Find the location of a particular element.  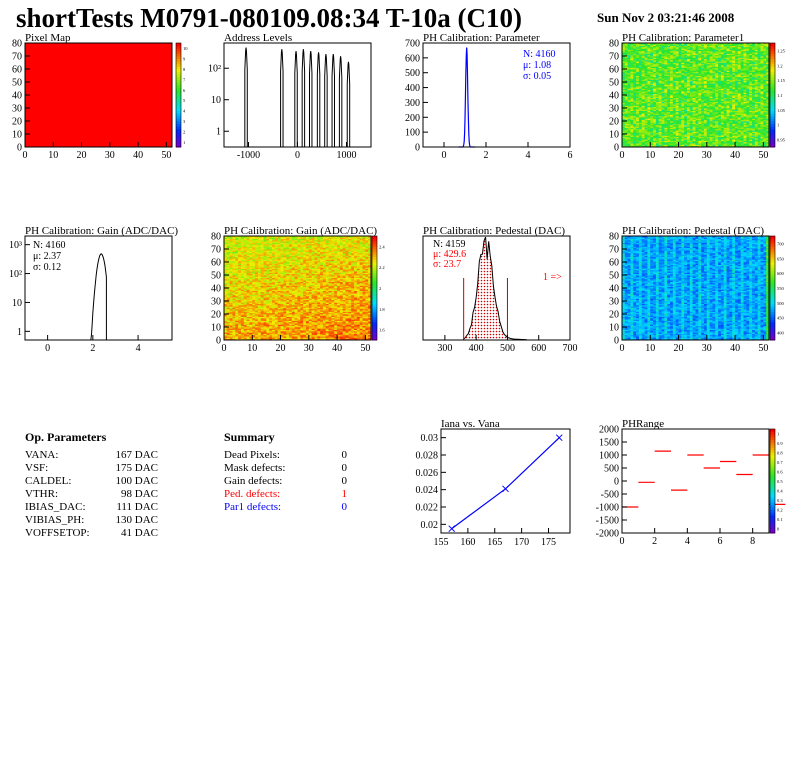

panel-title-gain-map: PH Calibration: Gain (ADC/DAC) is located at coordinates (301, 231).